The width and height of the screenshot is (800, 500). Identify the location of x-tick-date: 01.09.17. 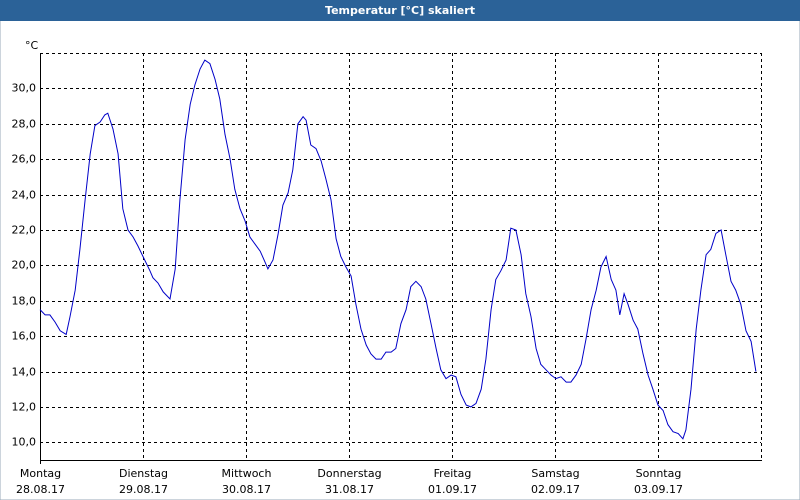
(452, 489).